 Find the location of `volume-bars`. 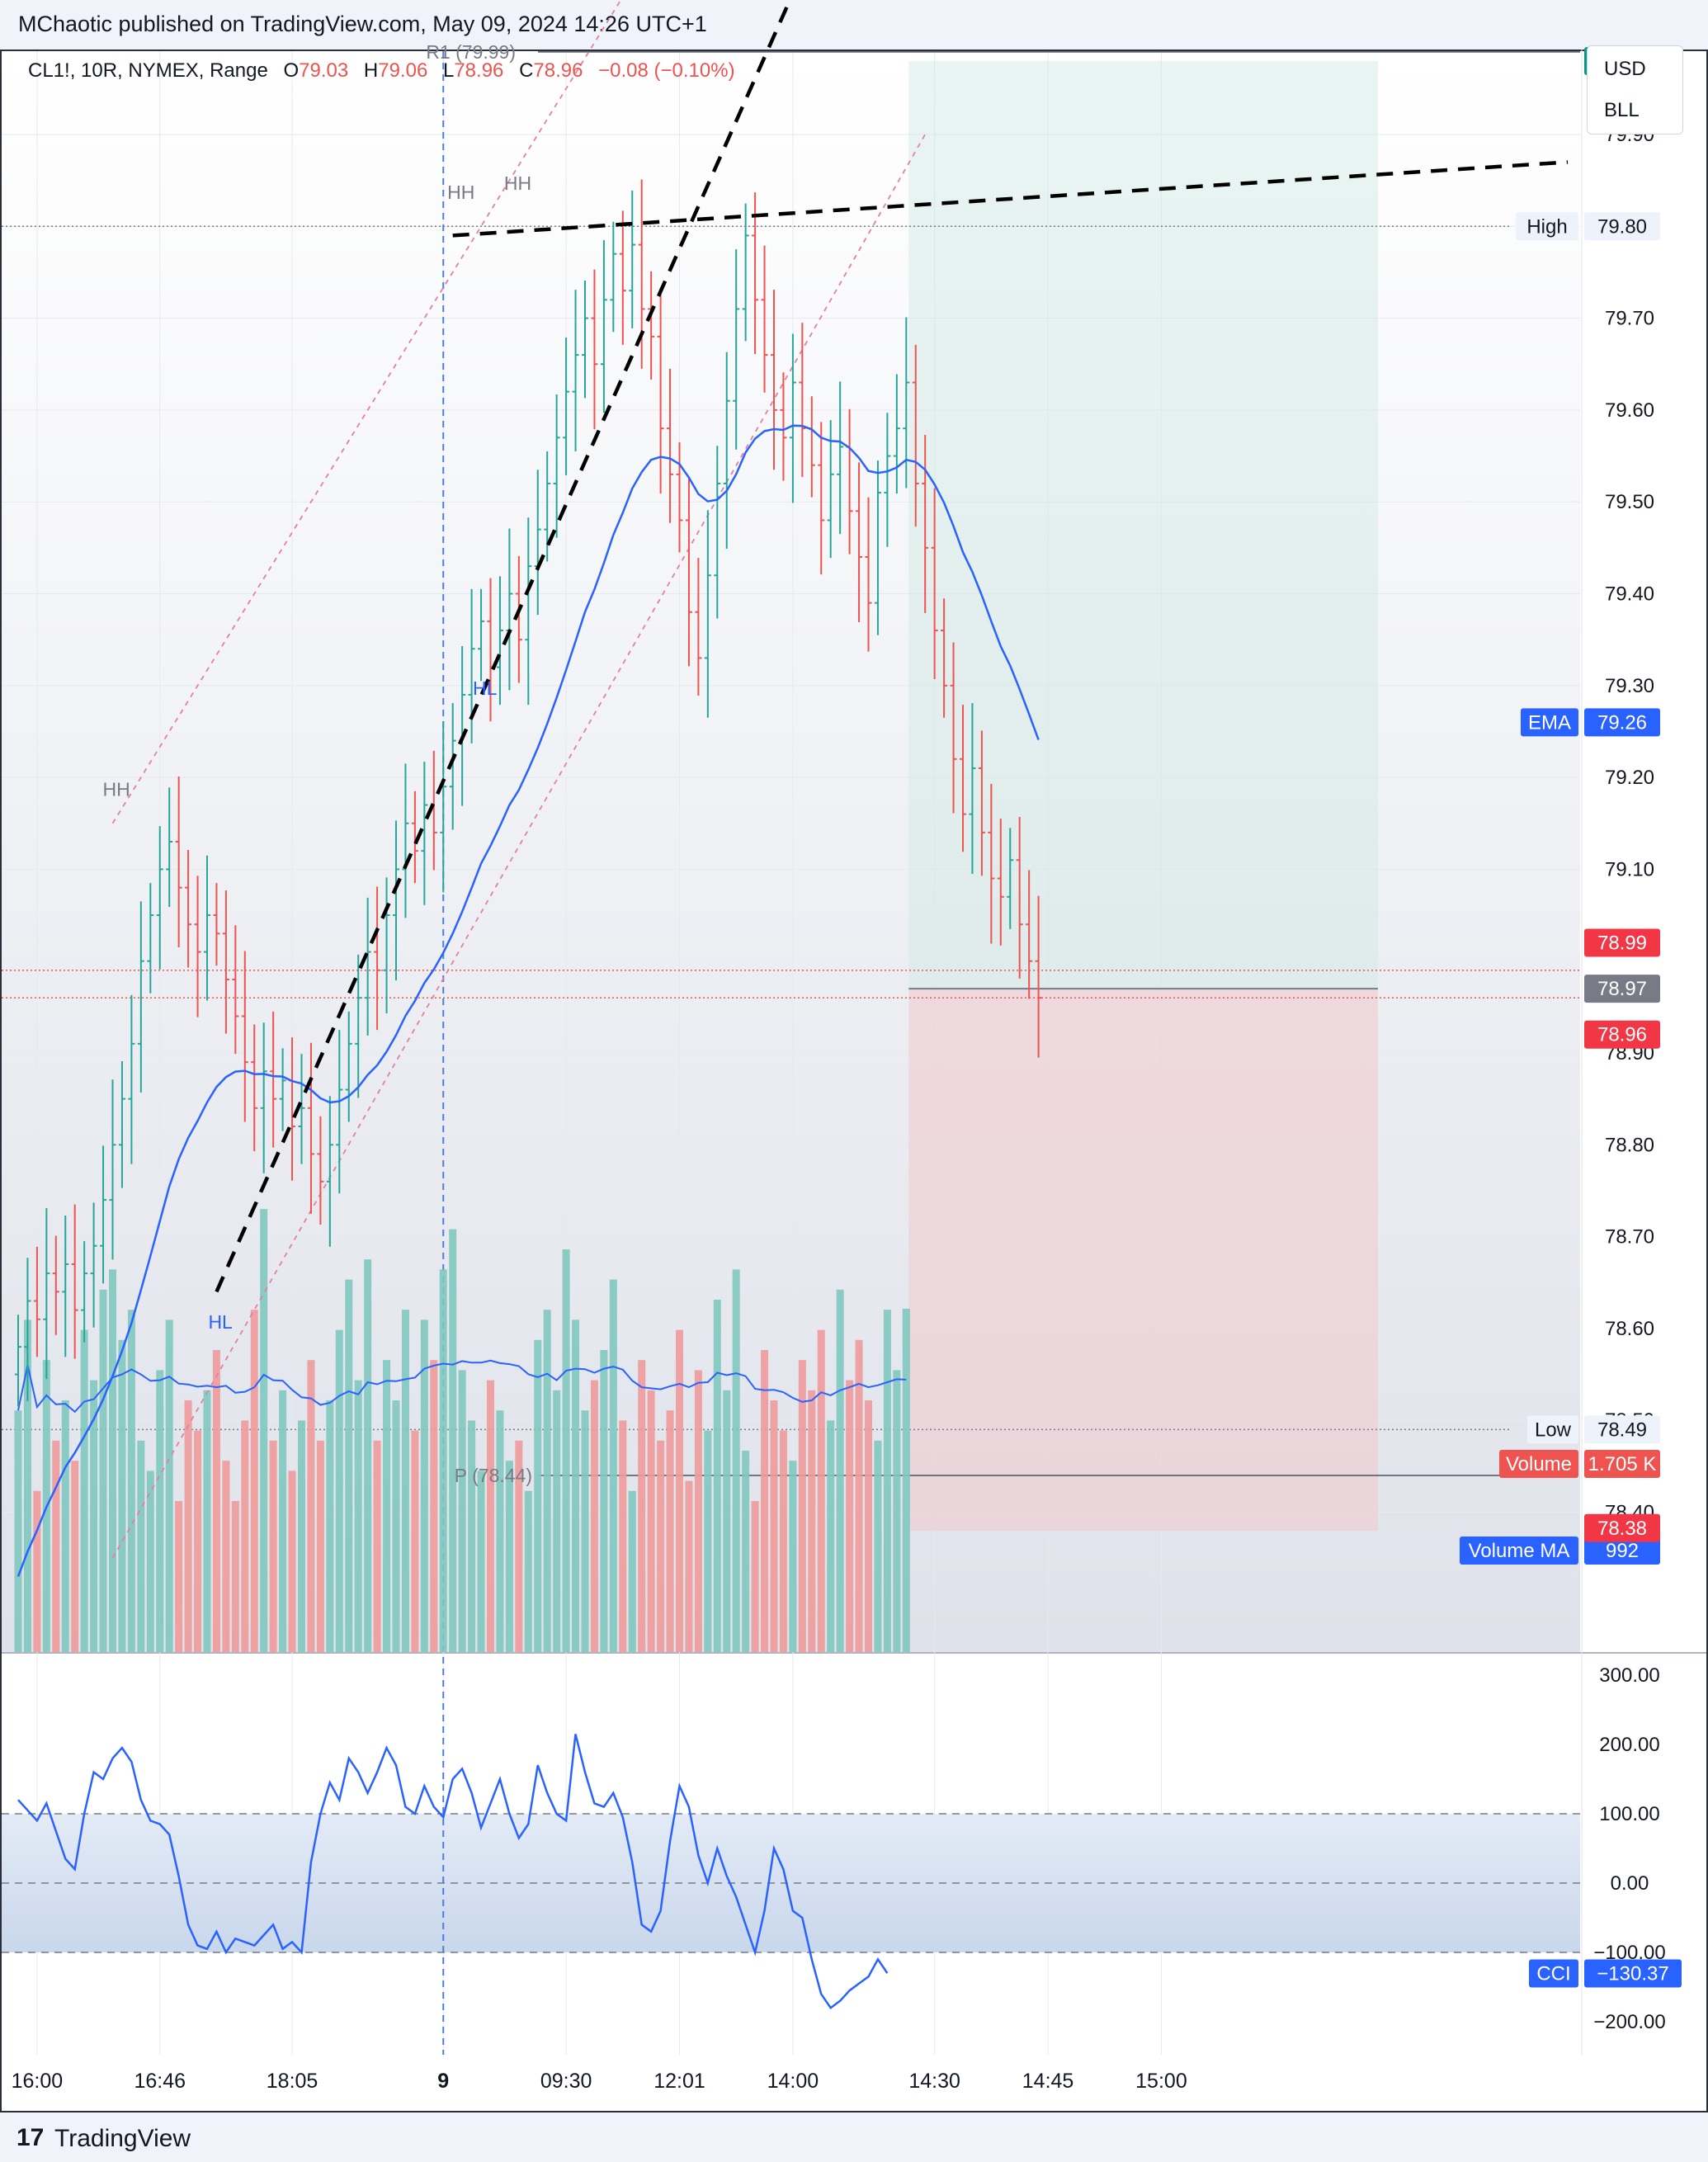

volume-bars is located at coordinates (462, 1430).